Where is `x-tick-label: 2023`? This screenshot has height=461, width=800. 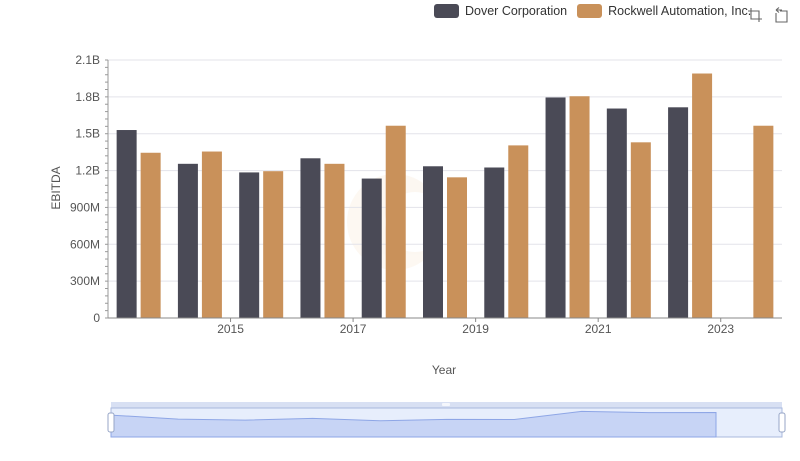
x-tick-label: 2023 is located at coordinates (720, 329).